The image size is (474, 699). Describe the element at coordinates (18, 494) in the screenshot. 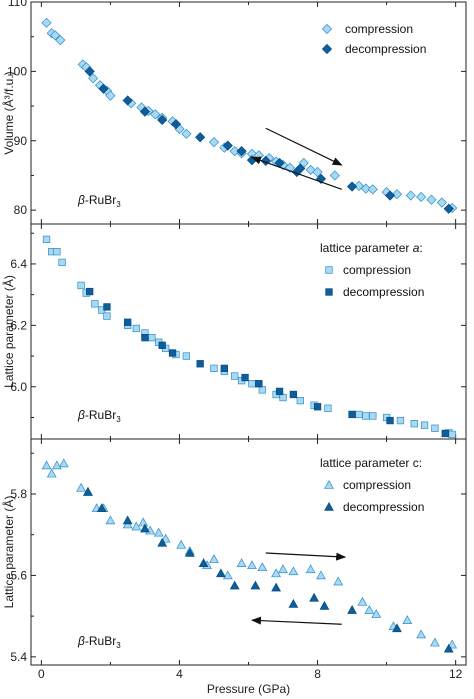

I see `y-tick-label: 5.8` at that location.